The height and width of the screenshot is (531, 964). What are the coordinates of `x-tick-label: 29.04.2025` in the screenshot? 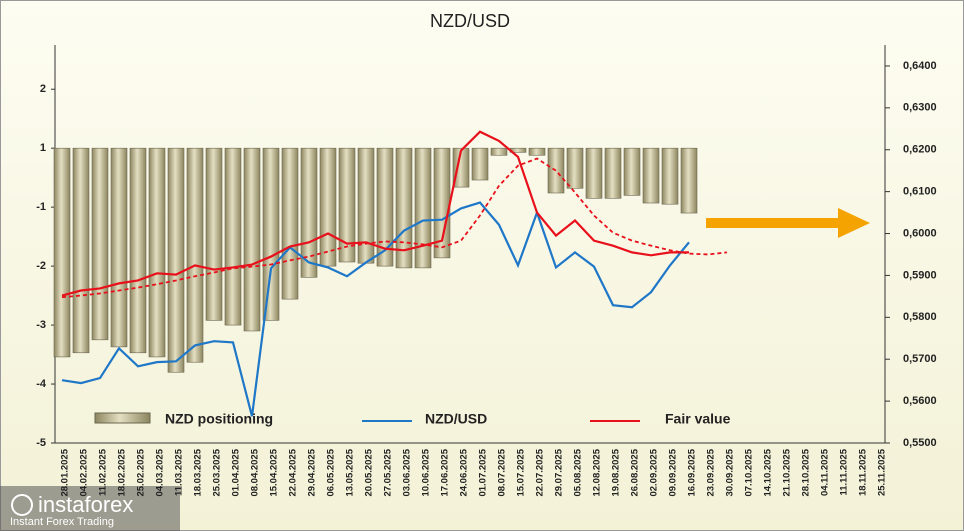 It's located at (312, 472).